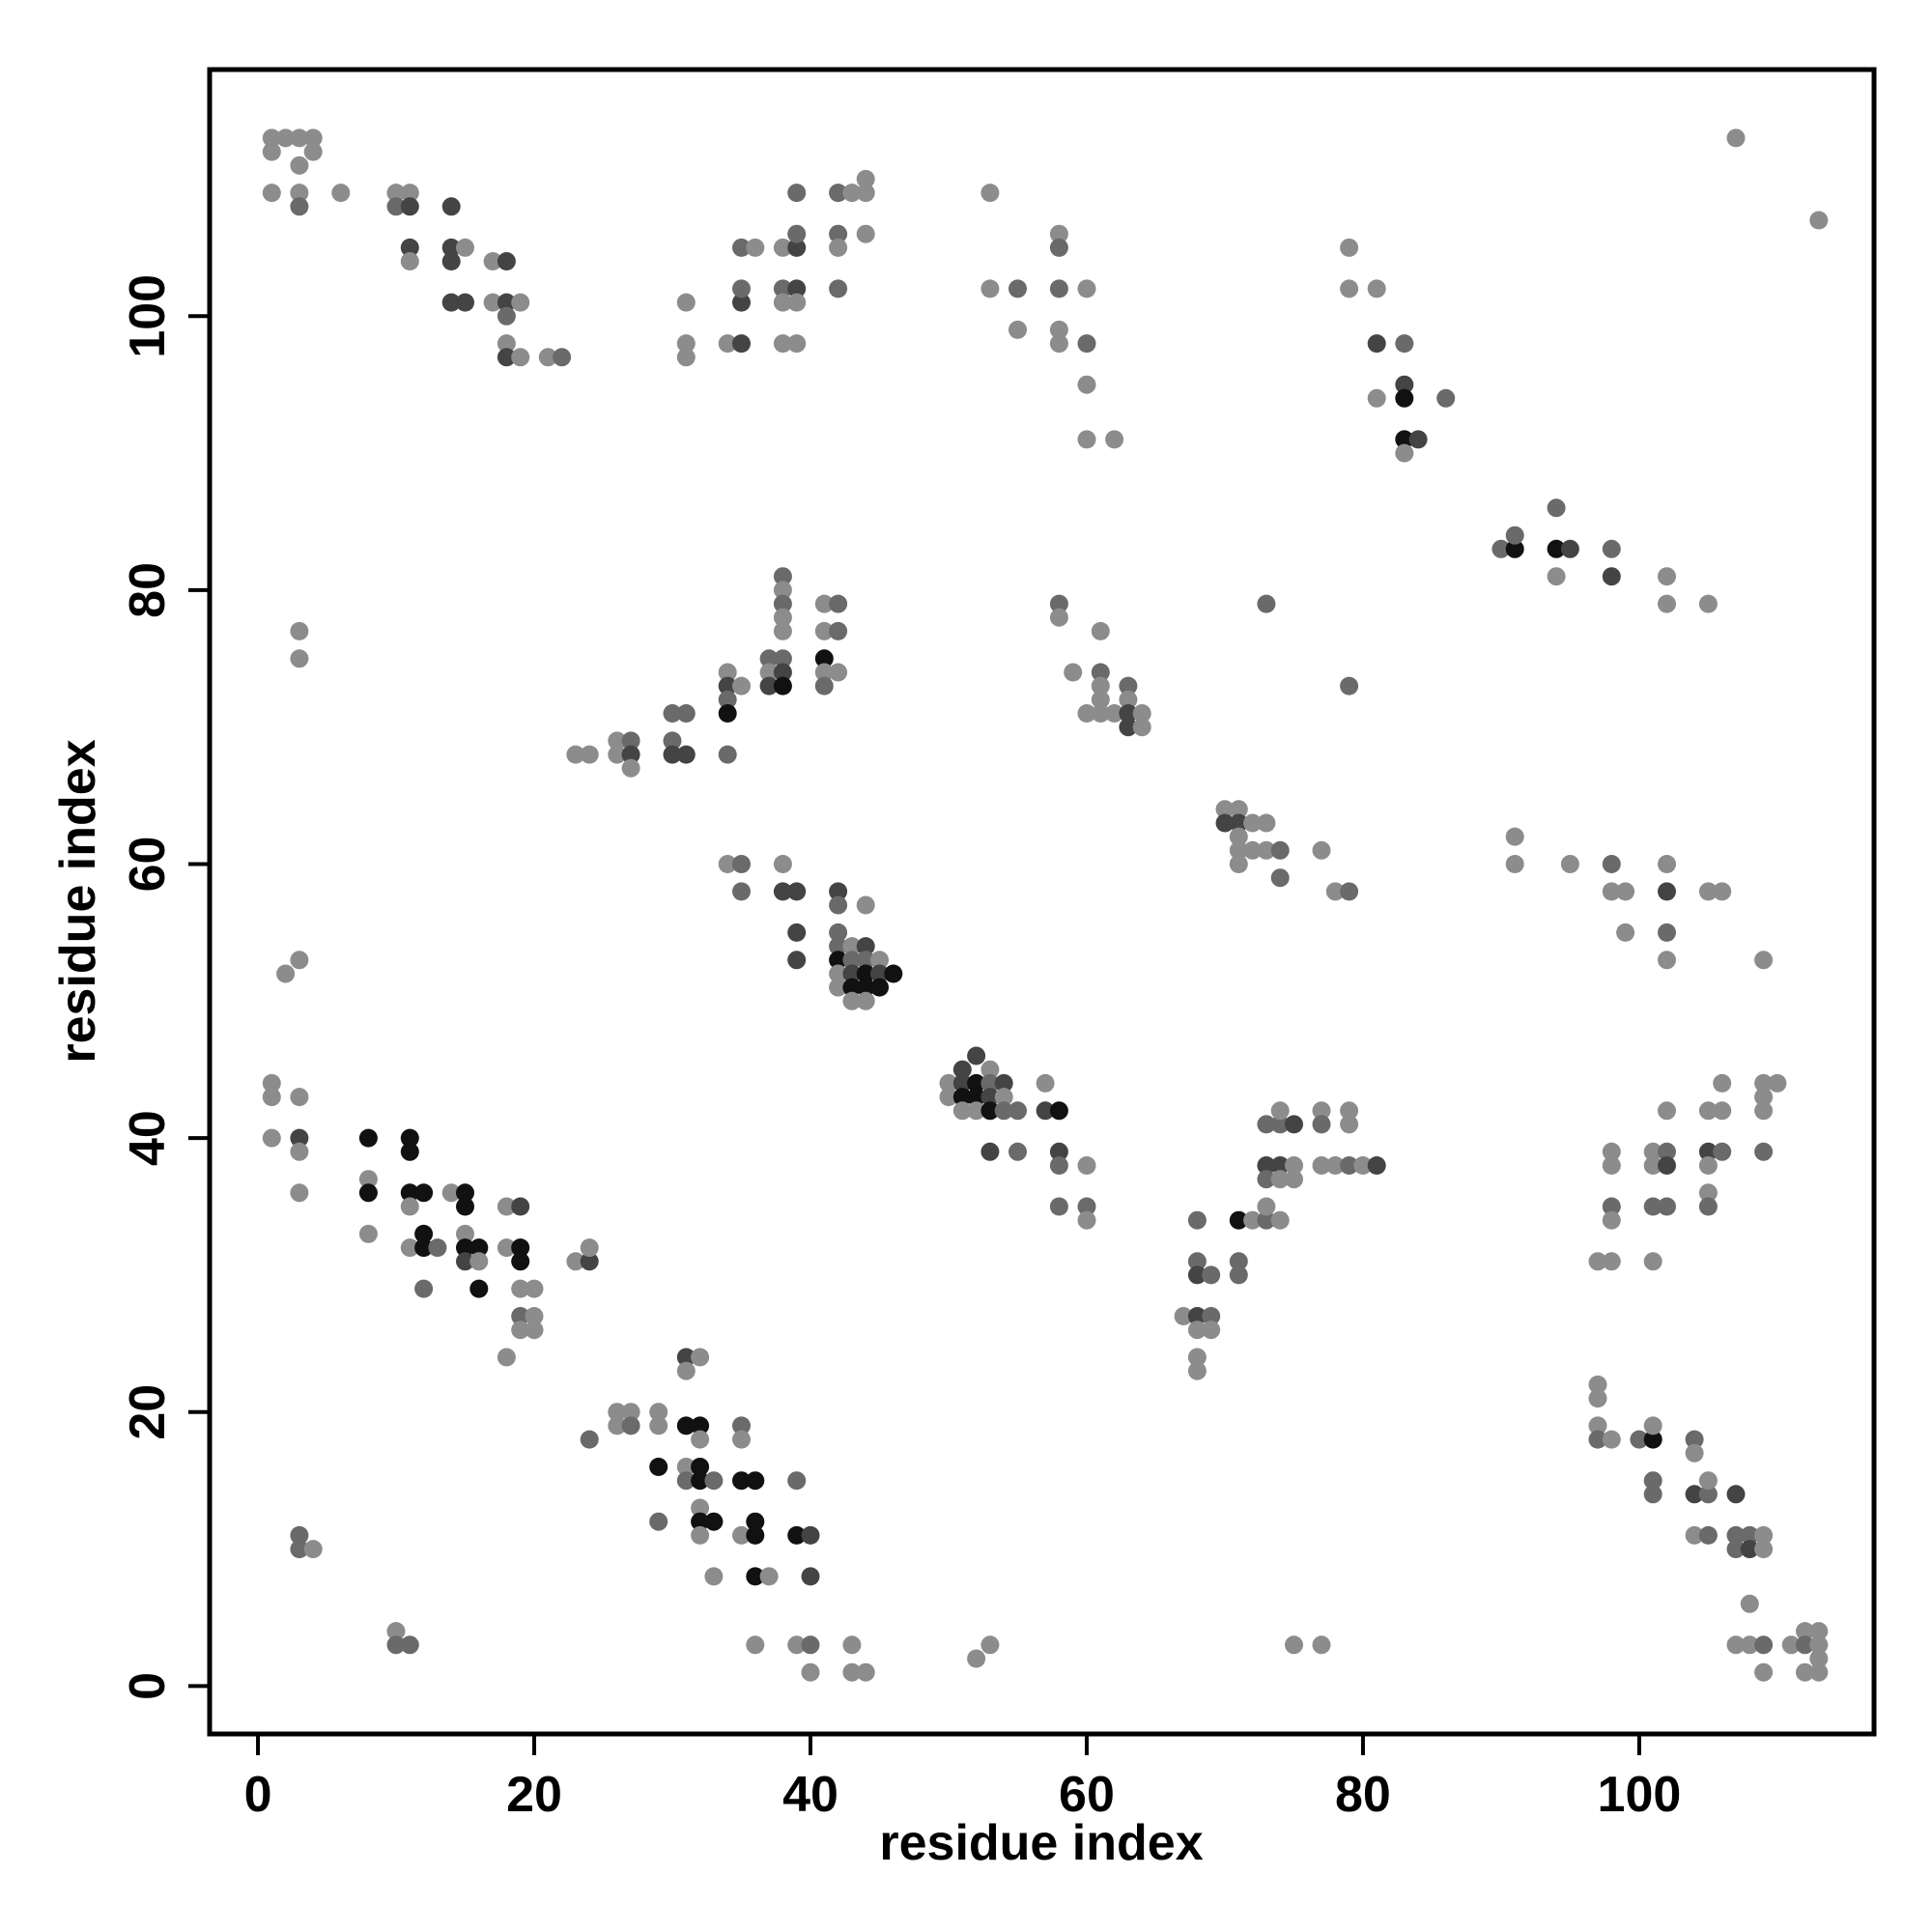 This screenshot has width=1932, height=1932. Describe the element at coordinates (148, 1686) in the screenshot. I see `y-tick-label: 0` at that location.